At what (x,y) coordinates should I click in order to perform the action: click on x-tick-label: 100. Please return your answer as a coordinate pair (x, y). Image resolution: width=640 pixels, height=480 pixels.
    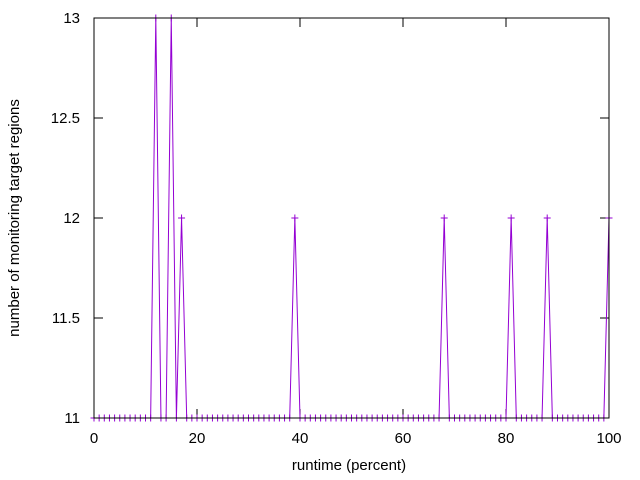
    Looking at the image, I should click on (608, 438).